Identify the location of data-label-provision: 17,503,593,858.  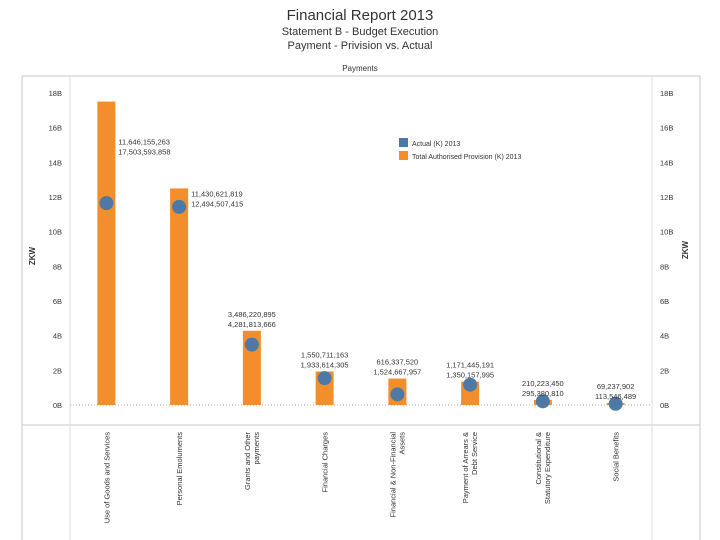
(144, 152).